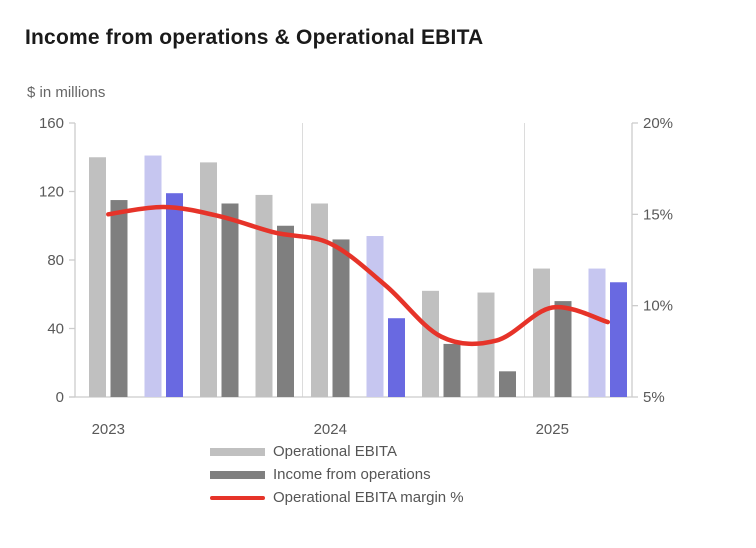  I want to click on svg-text: 0, so click(60, 397).